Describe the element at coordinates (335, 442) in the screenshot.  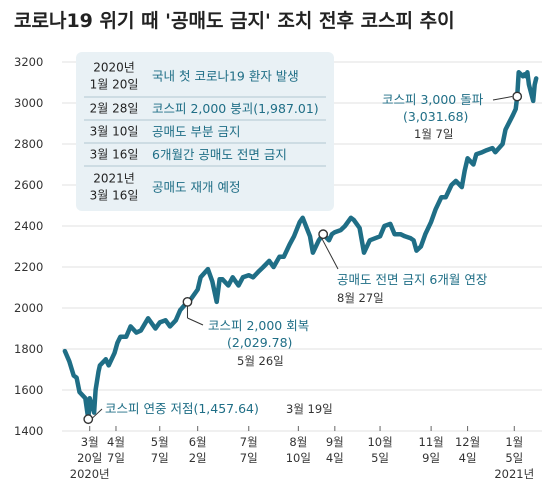
I see `x-tick-label: 9월` at that location.